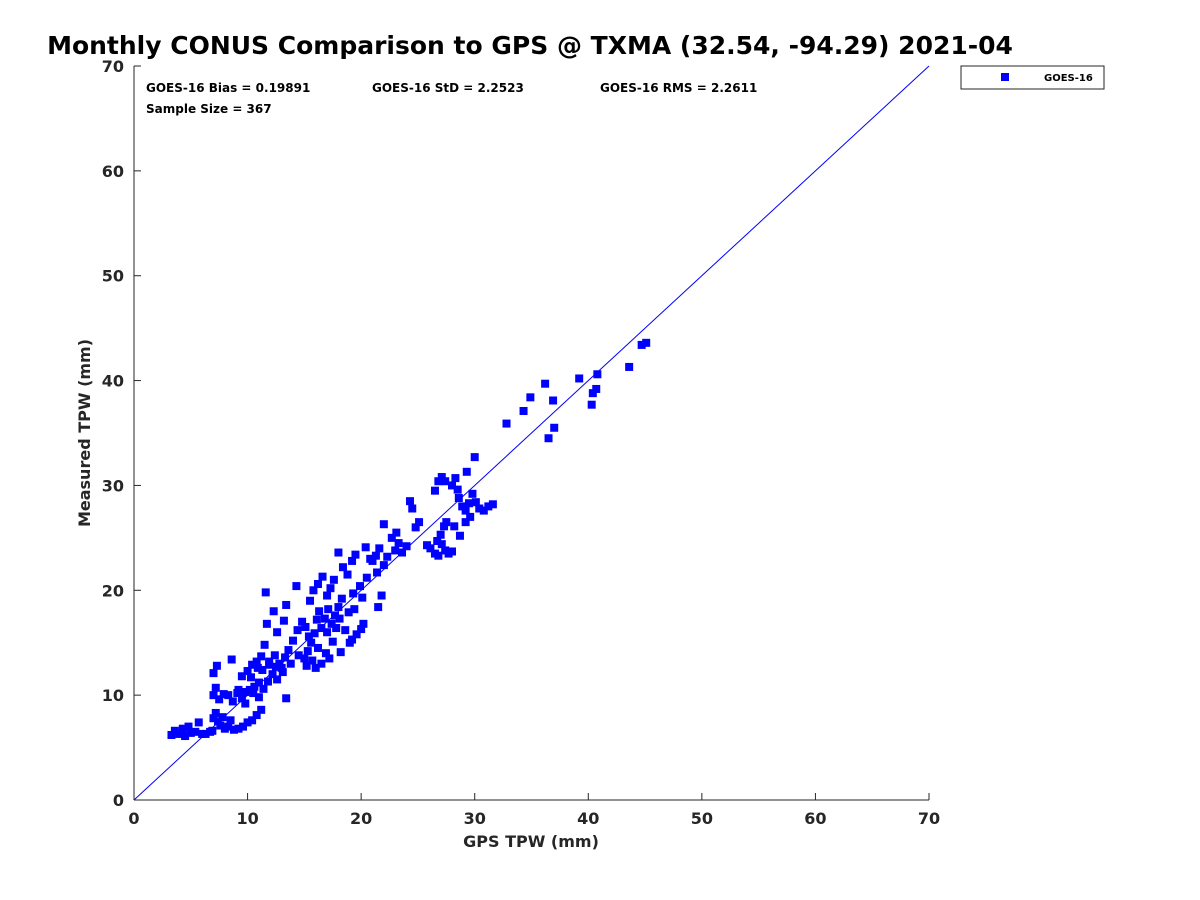 This screenshot has height=900, width=1200. What do you see at coordinates (247, 818) in the screenshot?
I see `x-tick-label: 10` at bounding box center [247, 818].